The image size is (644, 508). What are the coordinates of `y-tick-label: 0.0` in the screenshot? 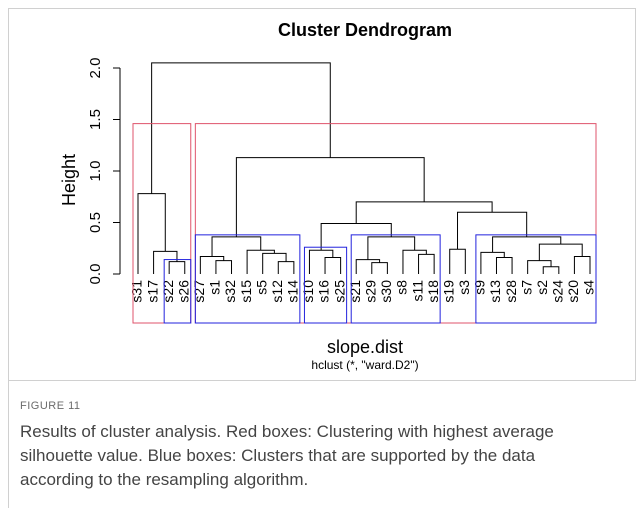 It's located at (95, 274).